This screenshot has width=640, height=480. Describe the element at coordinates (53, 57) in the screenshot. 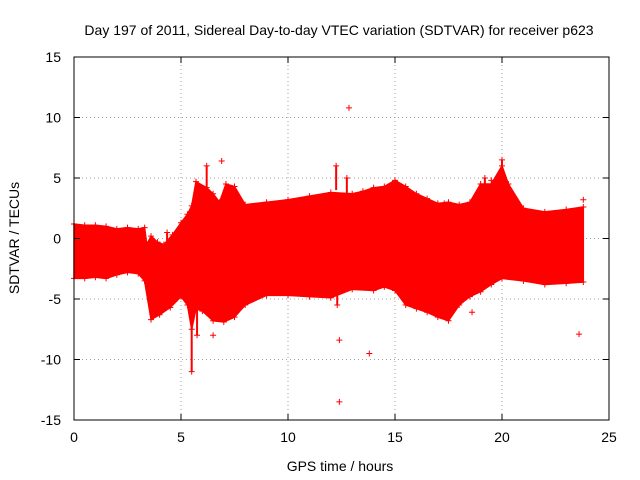

I see `y-tick-label: 15` at that location.